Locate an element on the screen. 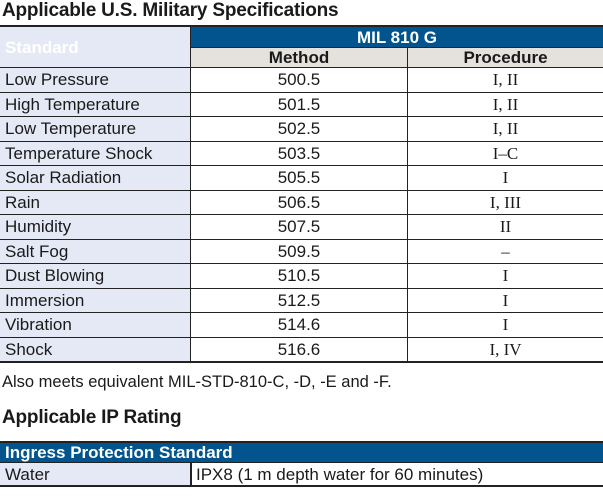 The height and width of the screenshot is (497, 603). method-cell: 507.5 is located at coordinates (299, 226).